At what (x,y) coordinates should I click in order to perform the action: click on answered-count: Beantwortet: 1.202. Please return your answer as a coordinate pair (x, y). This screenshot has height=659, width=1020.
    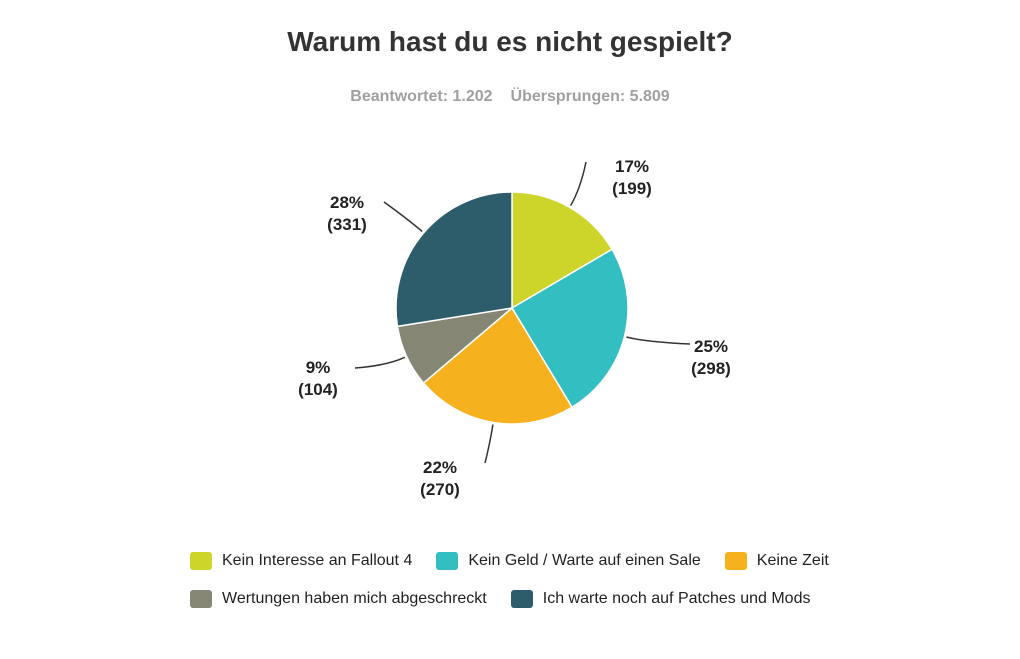
    Looking at the image, I should click on (421, 96).